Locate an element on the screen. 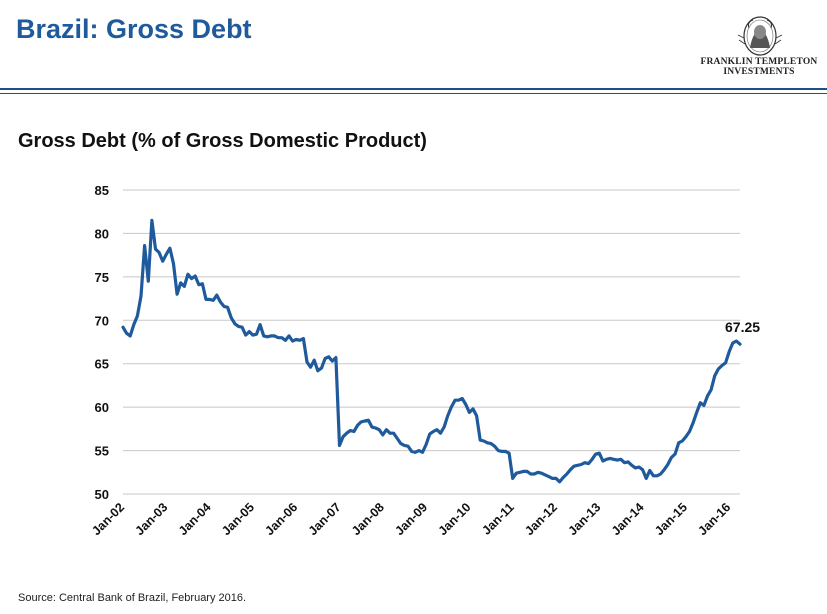 The width and height of the screenshot is (827, 614). x-tick-label: Jan-12 is located at coordinates (541, 519).